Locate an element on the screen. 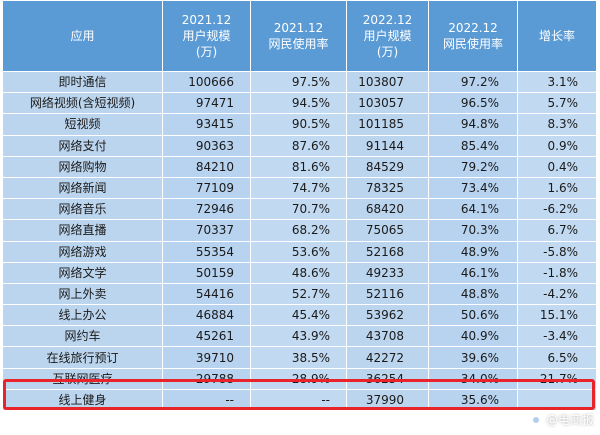 Image resolution: width=600 pixels, height=435 pixels. table-row: 网络视频(含短视频) 97471 94.5% 103057 96.5% 5.7% is located at coordinates (299, 103).